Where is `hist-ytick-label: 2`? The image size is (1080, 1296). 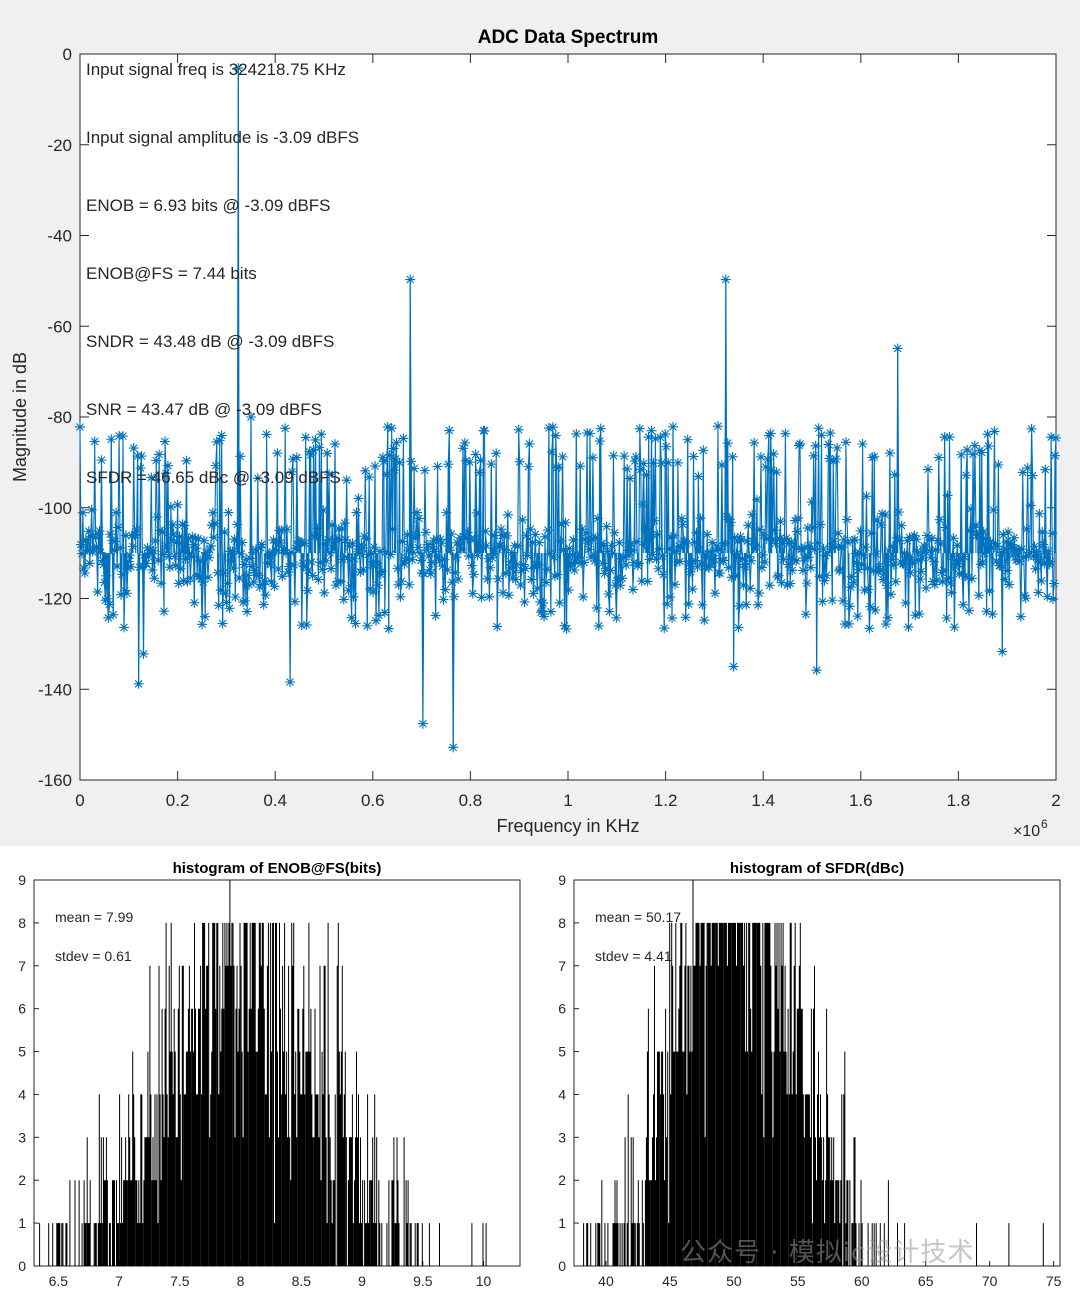 hist-ytick-label: 2 is located at coordinates (562, 1180).